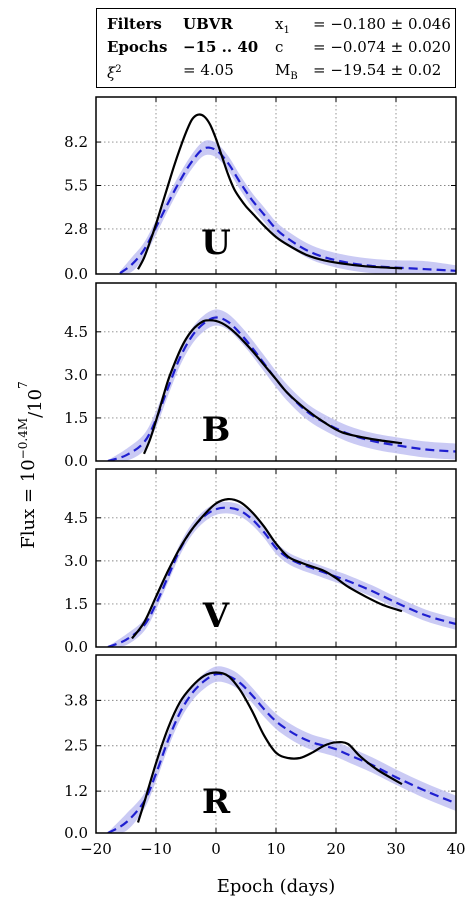 This screenshot has height=905, width=474. I want to click on x-tick-label: 10, so click(275, 849).